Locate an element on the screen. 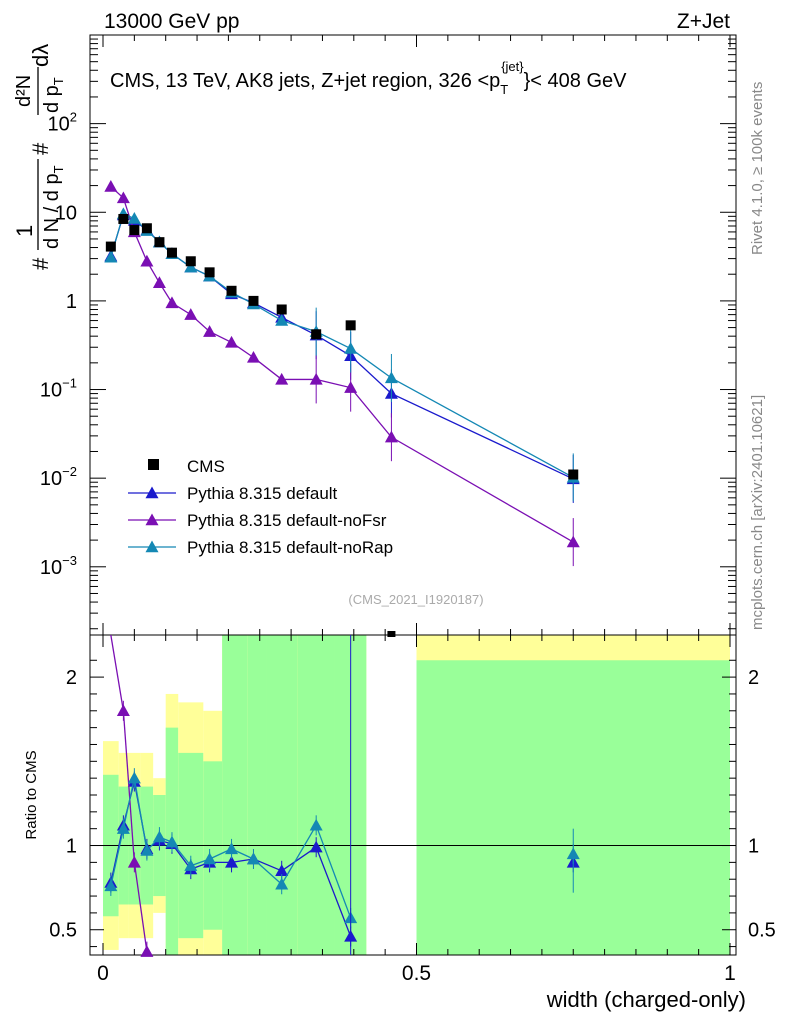 This screenshot has height=1024, width=786. point-cms-offscale is located at coordinates (391, 634).